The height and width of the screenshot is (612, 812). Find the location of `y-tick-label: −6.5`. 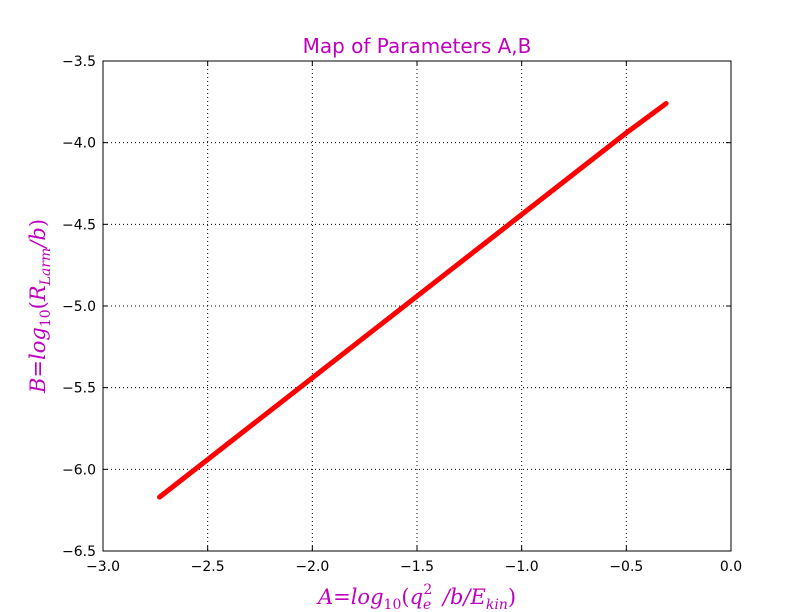

y-tick-label: −6.5 is located at coordinates (79, 552).